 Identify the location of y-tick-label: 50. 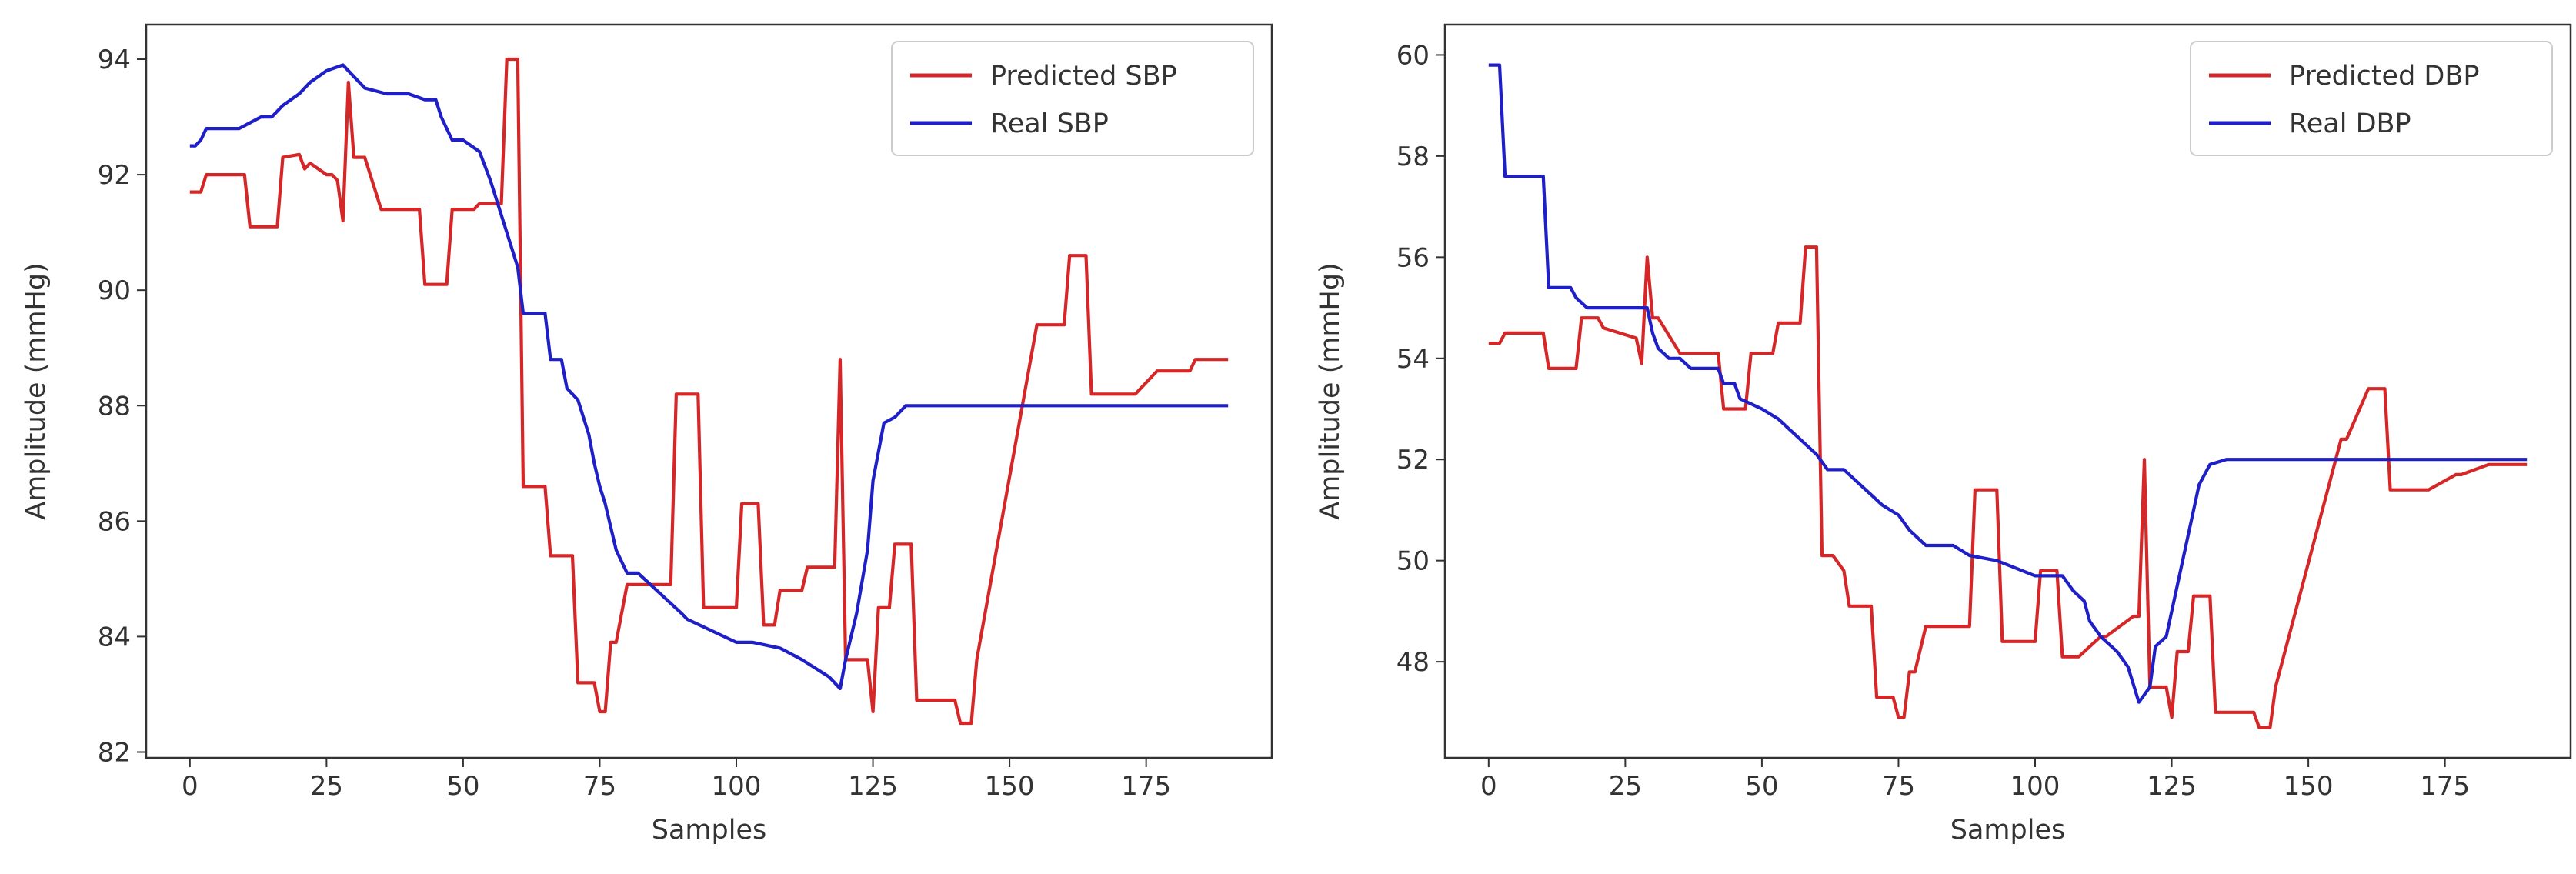
(1413, 561).